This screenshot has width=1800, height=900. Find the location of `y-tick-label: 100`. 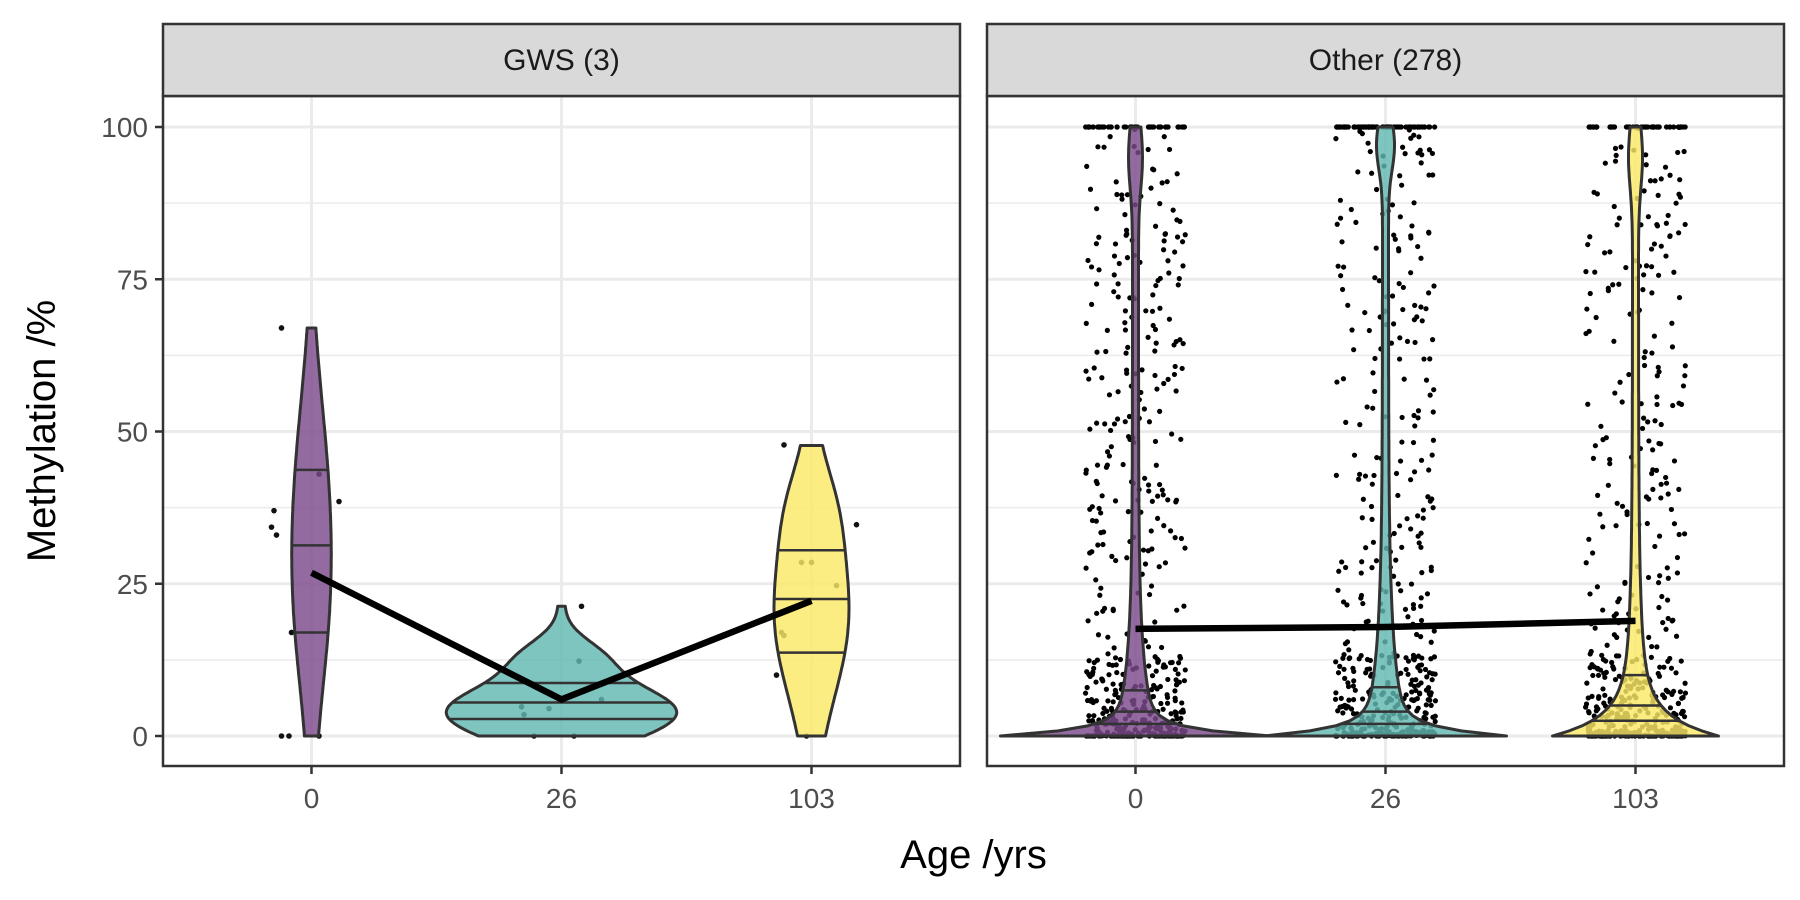

y-tick-label: 100 is located at coordinates (124, 127).